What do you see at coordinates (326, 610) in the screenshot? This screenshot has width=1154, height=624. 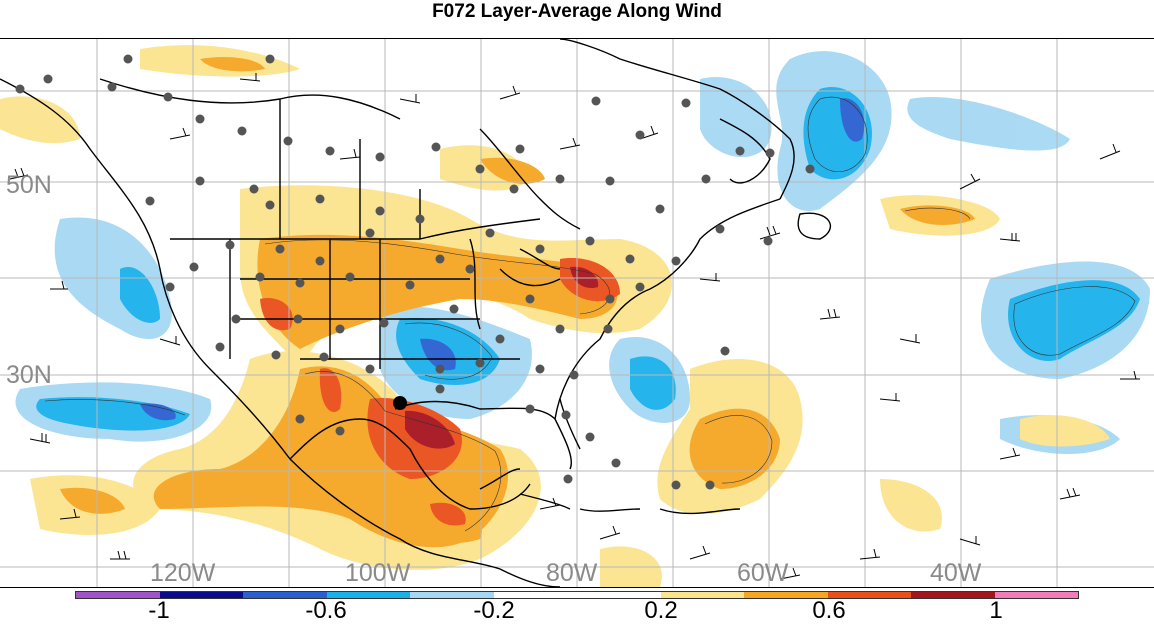 I see `colorbar-tick-neg-0-6: -0.6` at bounding box center [326, 610].